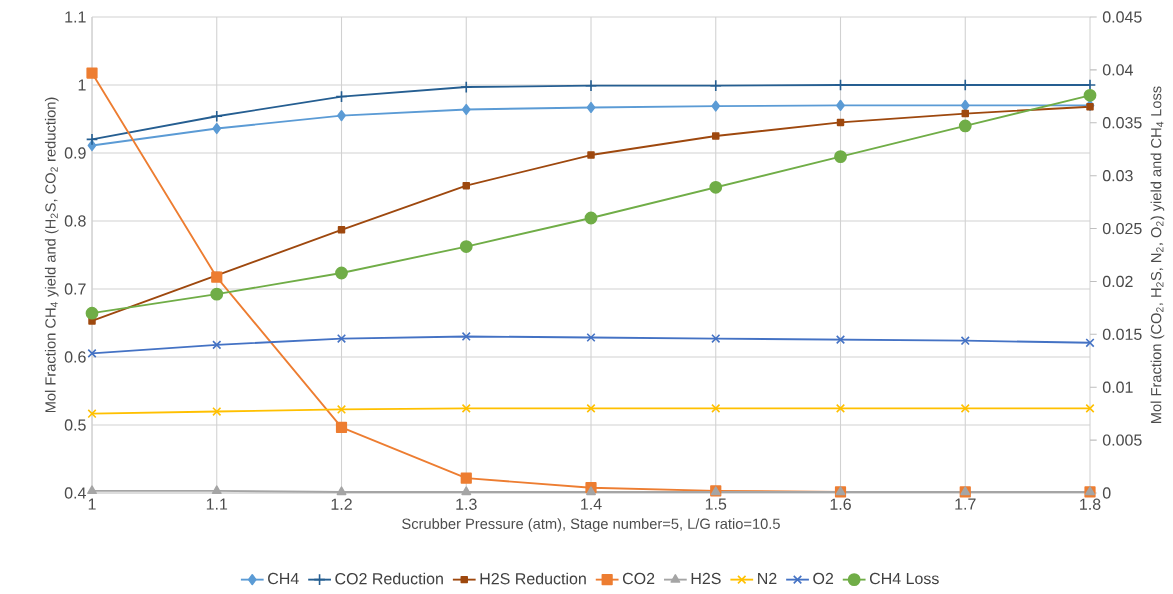 The width and height of the screenshot is (1173, 594). Describe the element at coordinates (75, 357) in the screenshot. I see `y-tick-label: 0.6` at that location.